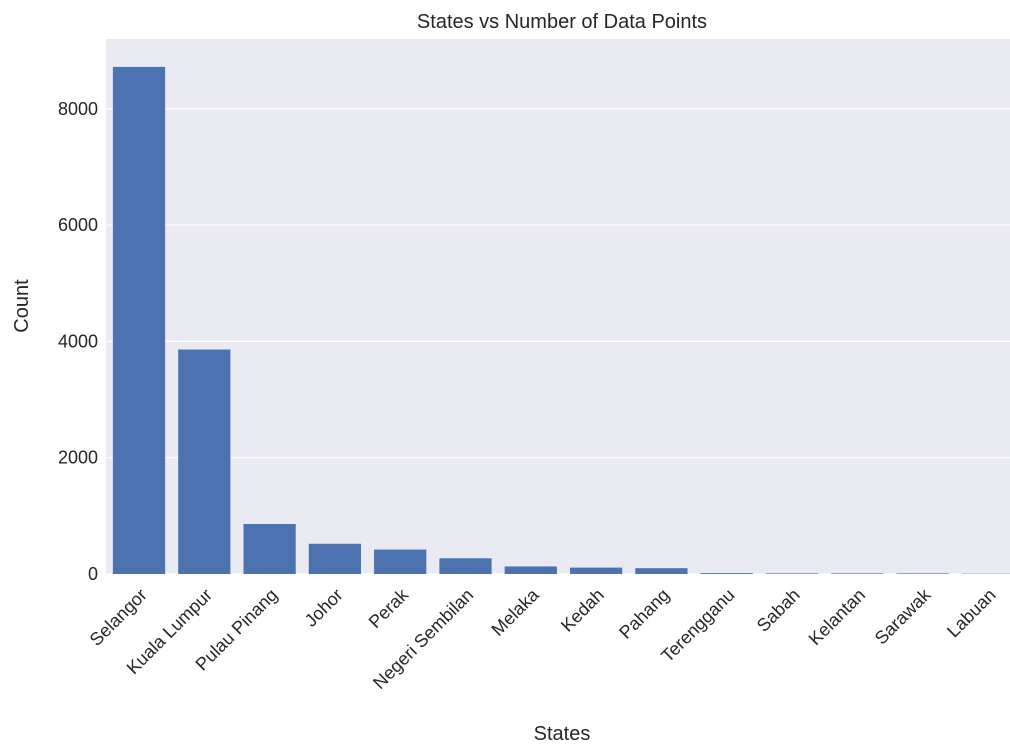  What do you see at coordinates (971, 613) in the screenshot?
I see `x-tick-label: Labuan` at bounding box center [971, 613].